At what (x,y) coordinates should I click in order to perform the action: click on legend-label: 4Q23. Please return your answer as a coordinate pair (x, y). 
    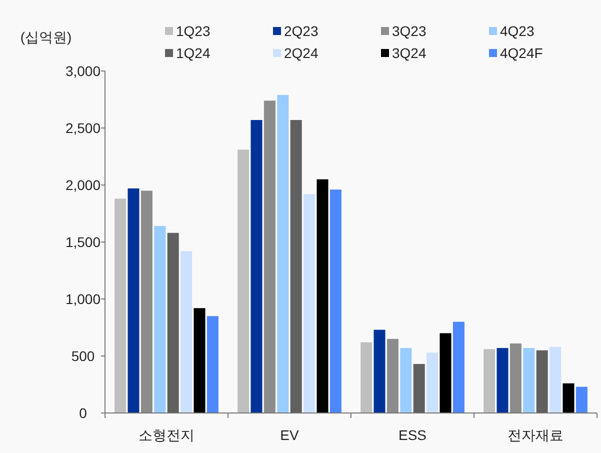
    Looking at the image, I should click on (517, 31).